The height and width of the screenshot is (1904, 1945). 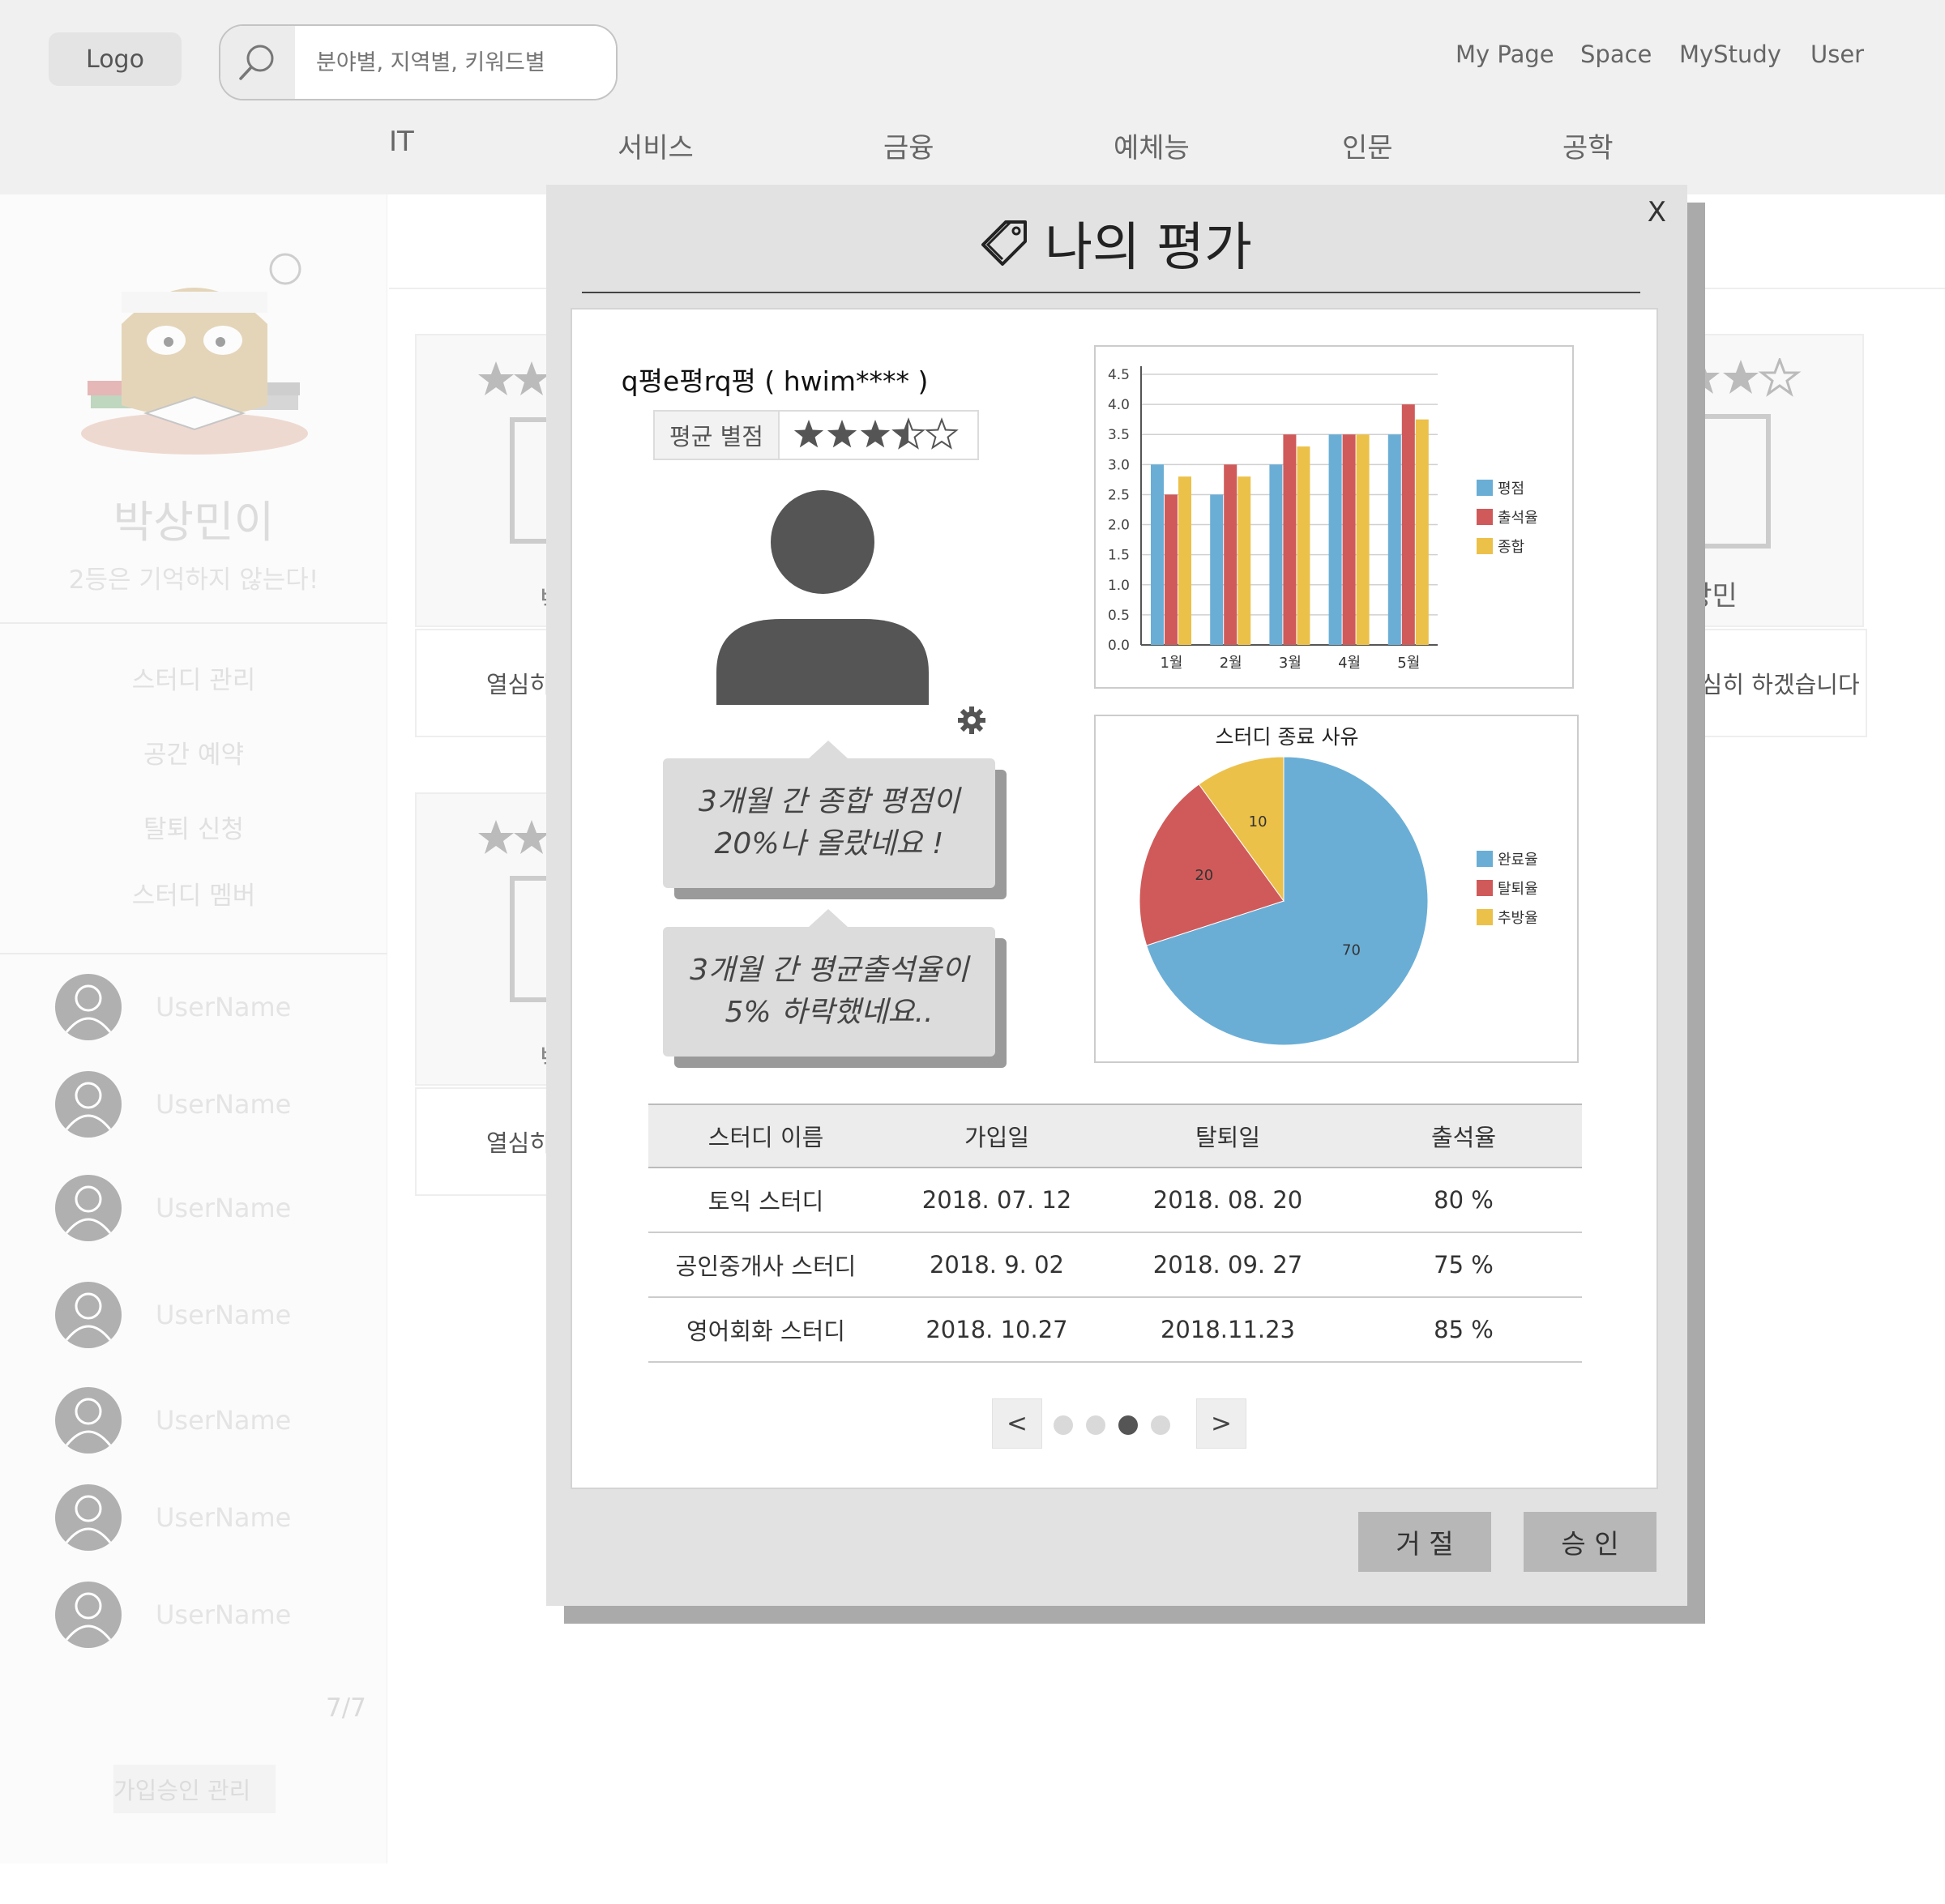 What do you see at coordinates (1290, 664) in the screenshot?
I see `x-tick-label: 3월` at bounding box center [1290, 664].